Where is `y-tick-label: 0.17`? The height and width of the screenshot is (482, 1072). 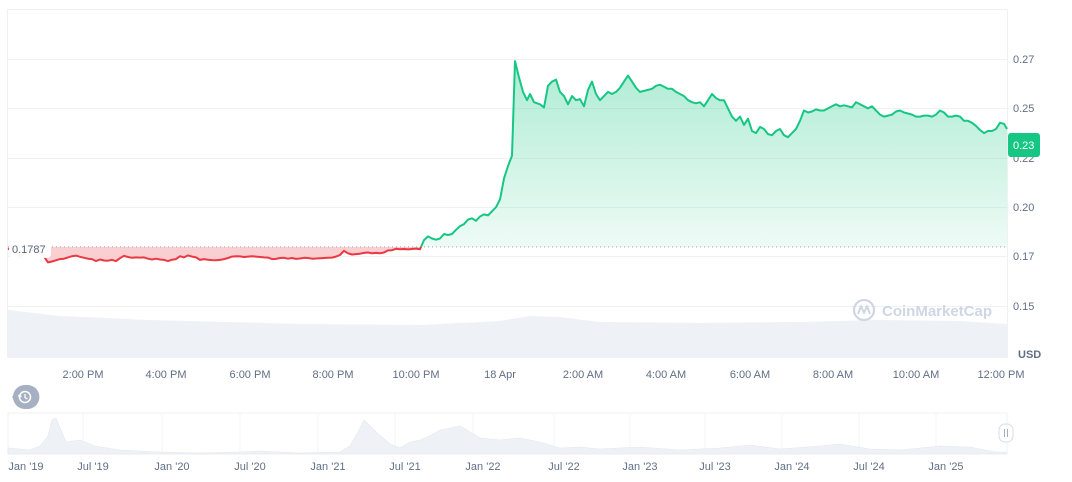 y-tick-label: 0.17 is located at coordinates (1023, 257).